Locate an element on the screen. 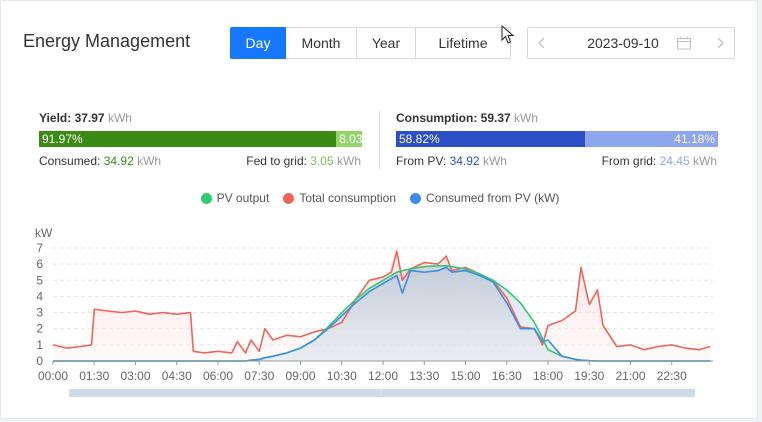 This screenshot has height=422, width=762. tab-day: Day is located at coordinates (258, 43).